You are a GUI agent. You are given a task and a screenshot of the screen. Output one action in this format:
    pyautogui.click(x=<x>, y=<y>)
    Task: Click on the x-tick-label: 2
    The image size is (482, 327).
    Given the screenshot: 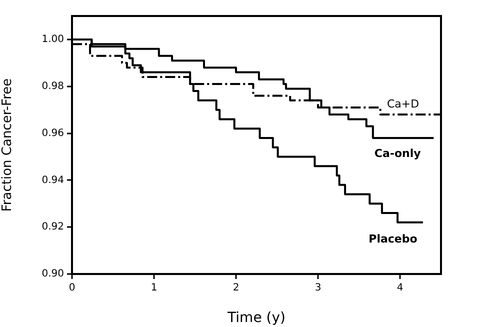 What is the action you would take?
    pyautogui.click(x=236, y=288)
    